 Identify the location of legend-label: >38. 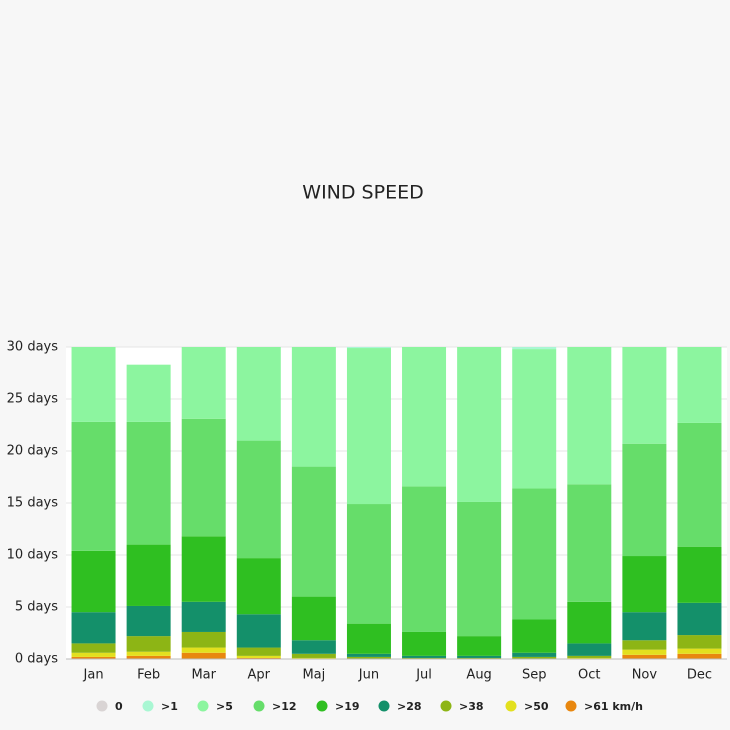
(471, 706).